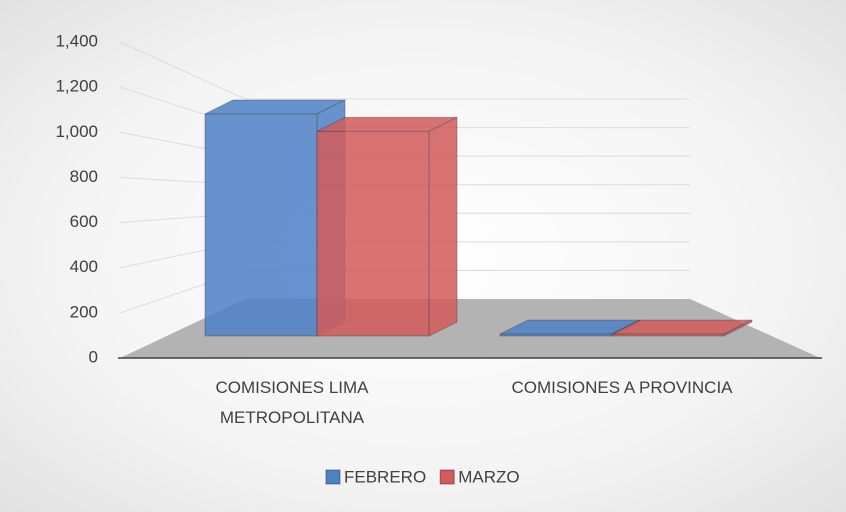  Describe the element at coordinates (76, 40) in the screenshot. I see `y-tick-label: 1,400` at that location.